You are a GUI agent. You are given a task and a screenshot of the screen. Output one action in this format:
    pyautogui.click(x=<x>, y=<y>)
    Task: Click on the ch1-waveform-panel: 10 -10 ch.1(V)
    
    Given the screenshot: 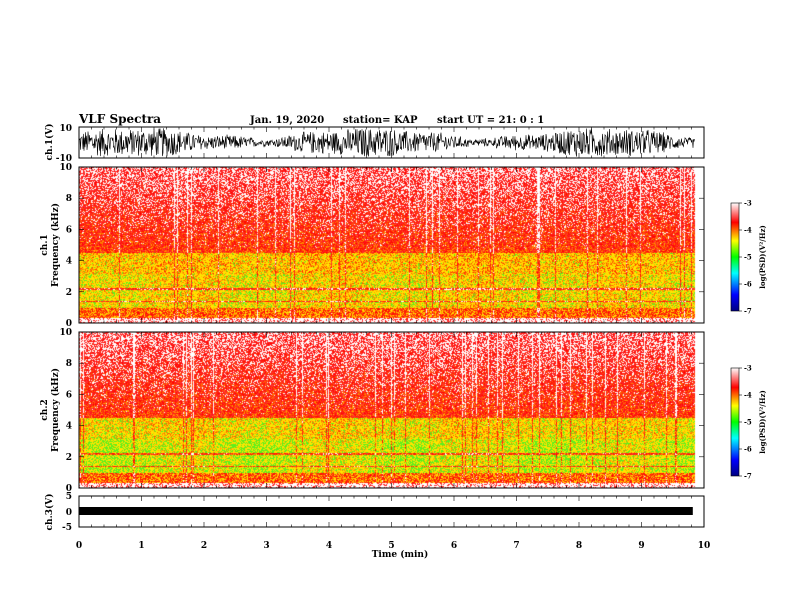 What is the action you would take?
    pyautogui.click(x=374, y=144)
    